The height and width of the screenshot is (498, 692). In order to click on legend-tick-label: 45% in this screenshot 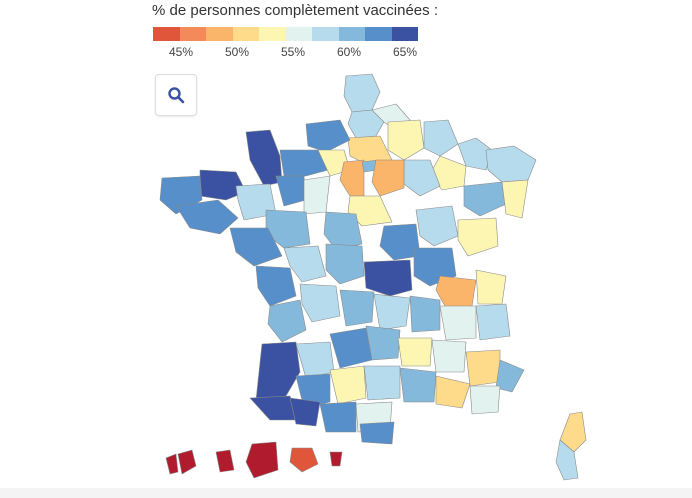, I will do `click(181, 52)`.